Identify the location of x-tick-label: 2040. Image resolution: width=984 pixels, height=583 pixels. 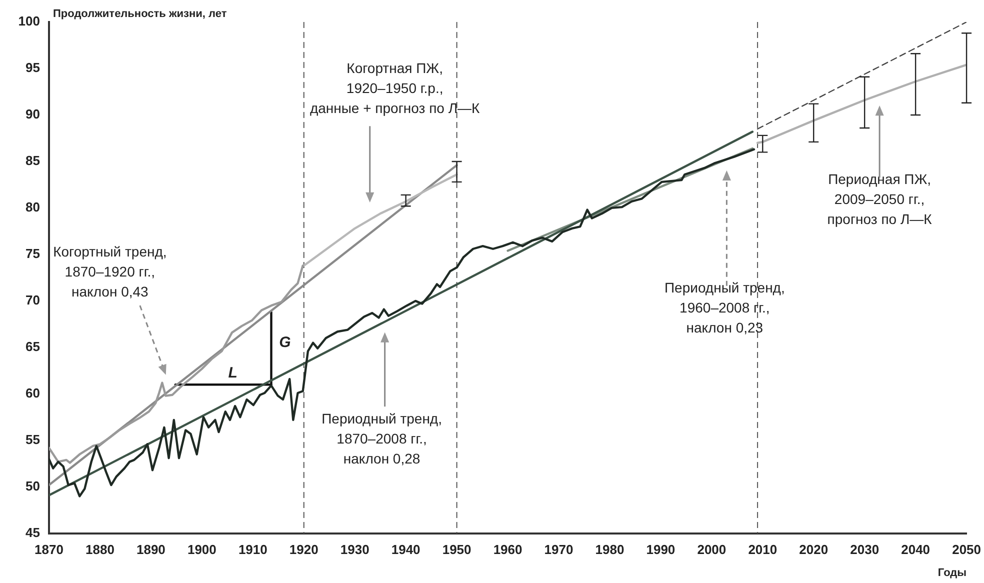
(915, 549).